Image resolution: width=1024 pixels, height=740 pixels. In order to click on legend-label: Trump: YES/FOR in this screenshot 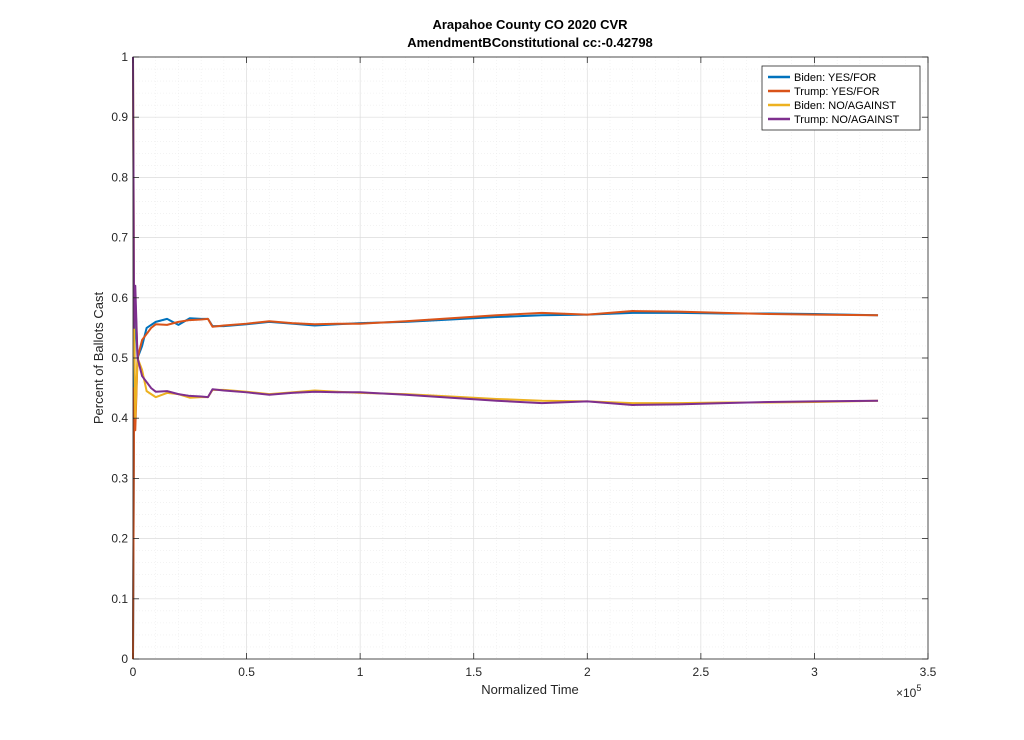, I will do `click(837, 92)`.